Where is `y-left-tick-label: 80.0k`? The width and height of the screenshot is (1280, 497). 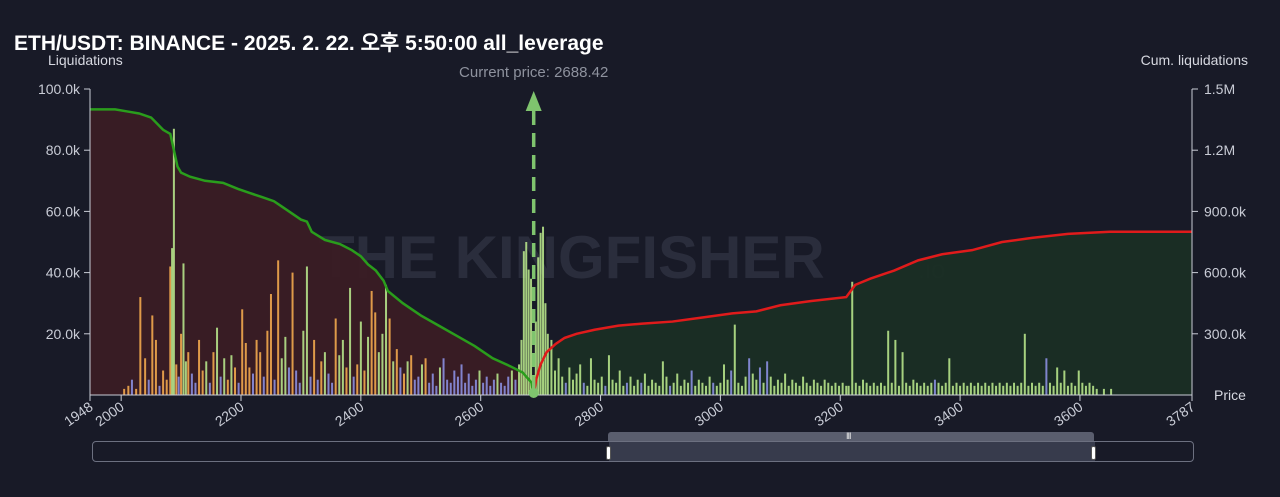
y-left-tick-label: 80.0k is located at coordinates (63, 150).